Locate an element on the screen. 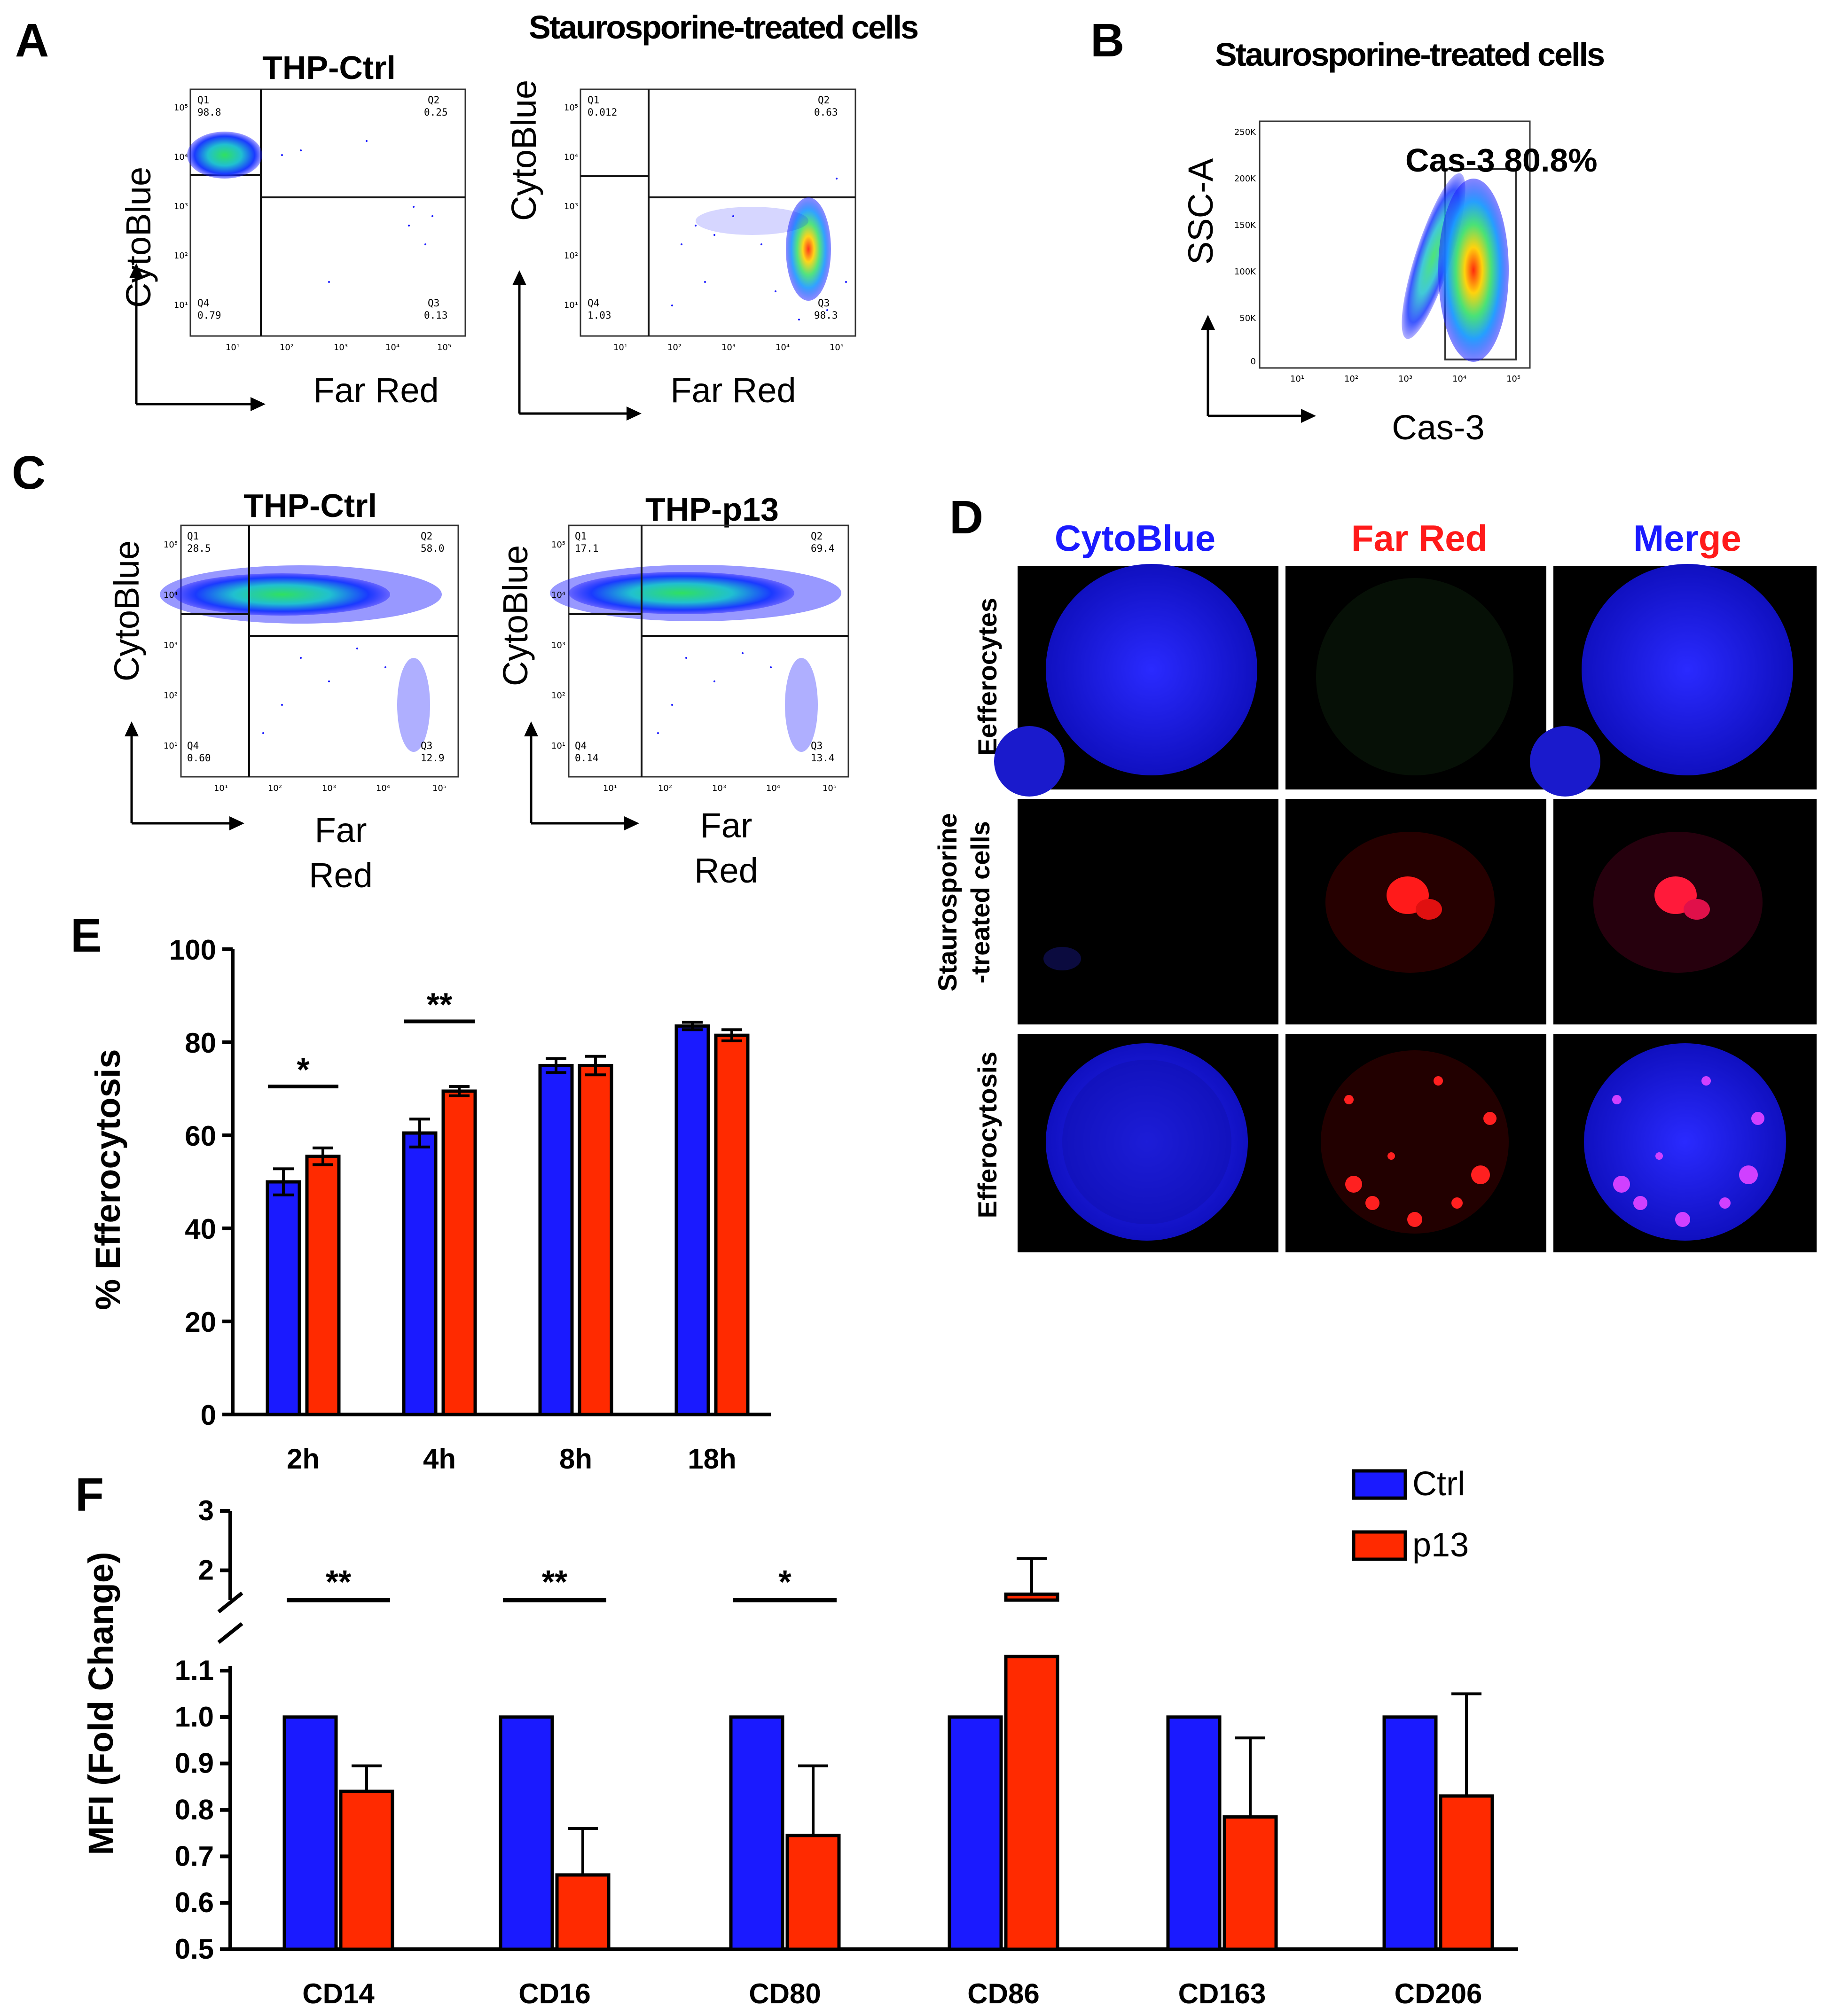  panel-label-f: F is located at coordinates (90, 1495).